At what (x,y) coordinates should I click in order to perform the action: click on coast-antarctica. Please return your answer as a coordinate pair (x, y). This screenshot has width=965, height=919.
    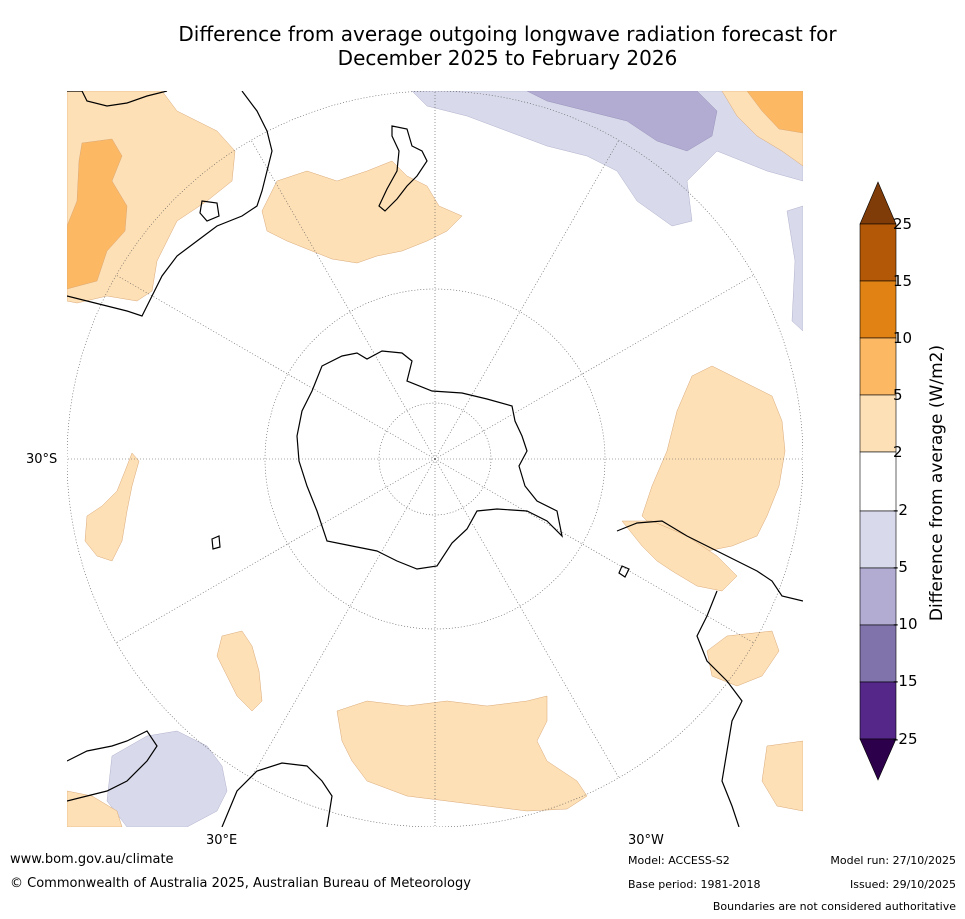
    Looking at the image, I should click on (429, 460).